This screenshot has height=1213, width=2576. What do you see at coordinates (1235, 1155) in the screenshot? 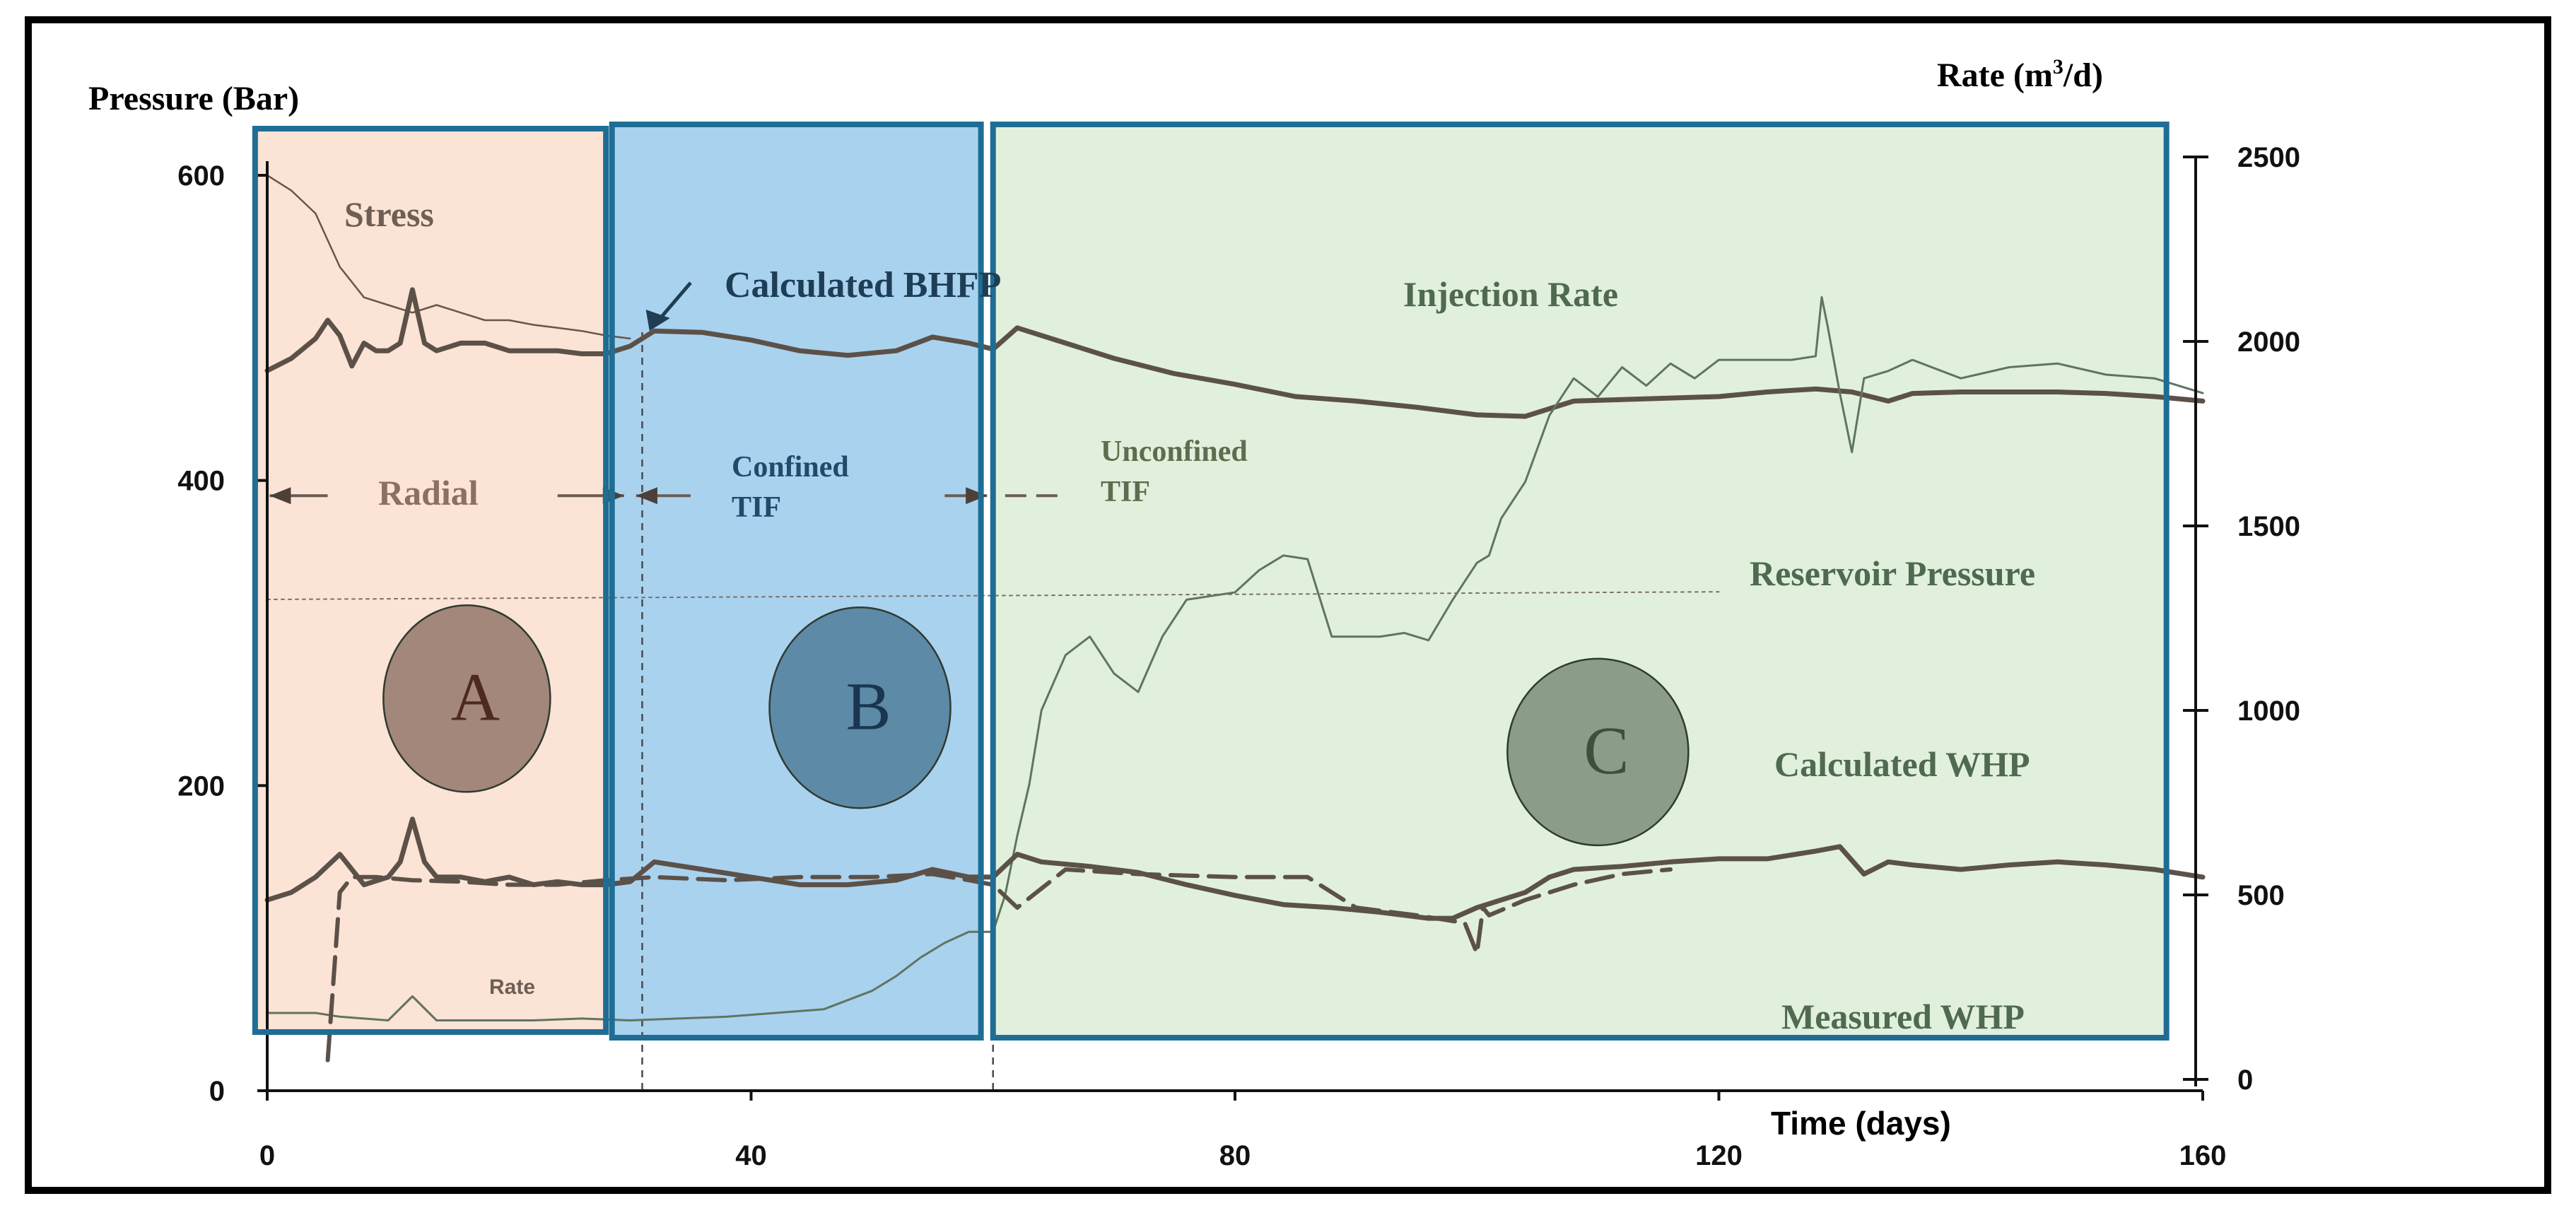
I see `x-tick-label-2: 80` at bounding box center [1235, 1155].